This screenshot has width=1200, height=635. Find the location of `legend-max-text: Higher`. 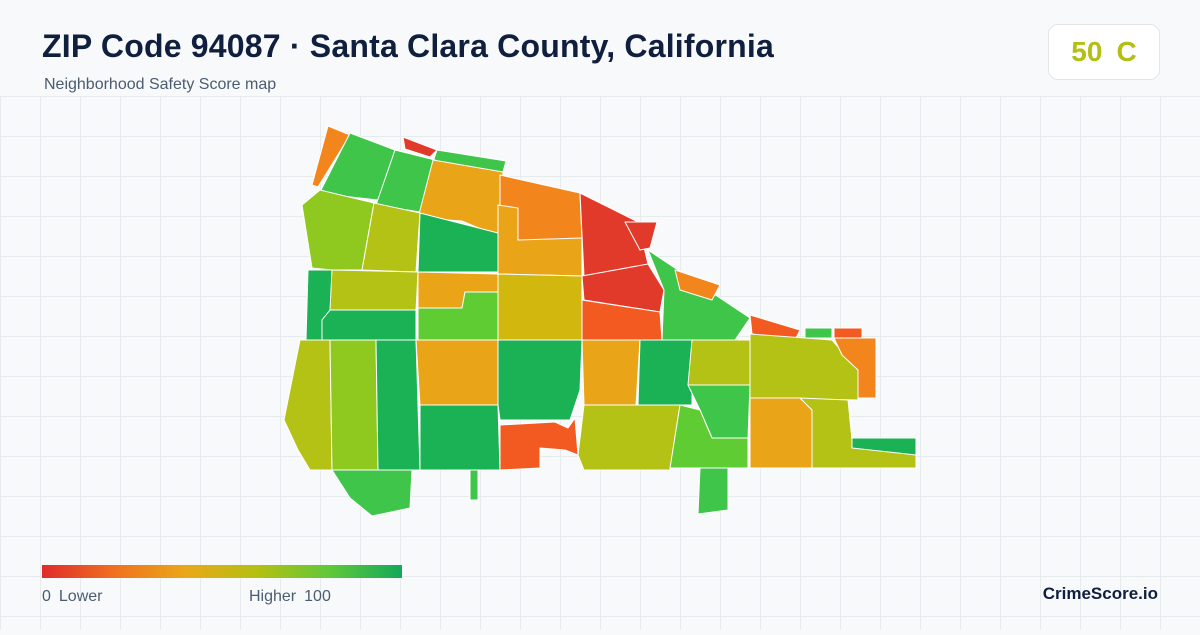

legend-max-text: Higher is located at coordinates (273, 596).